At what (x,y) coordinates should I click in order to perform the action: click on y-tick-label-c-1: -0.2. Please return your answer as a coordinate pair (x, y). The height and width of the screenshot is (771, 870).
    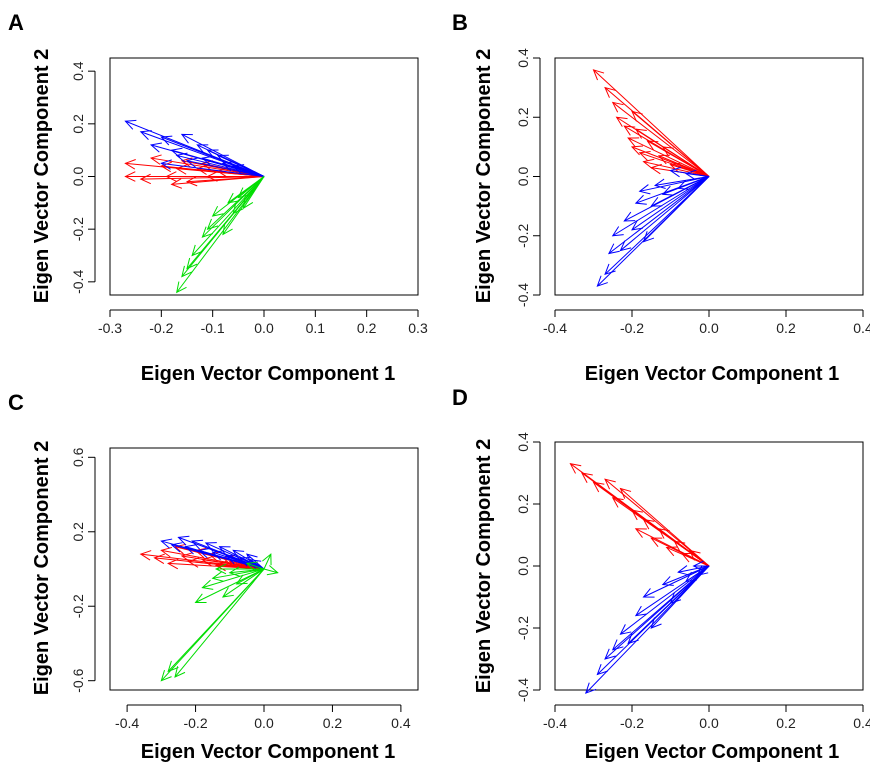
    Looking at the image, I should click on (78, 606).